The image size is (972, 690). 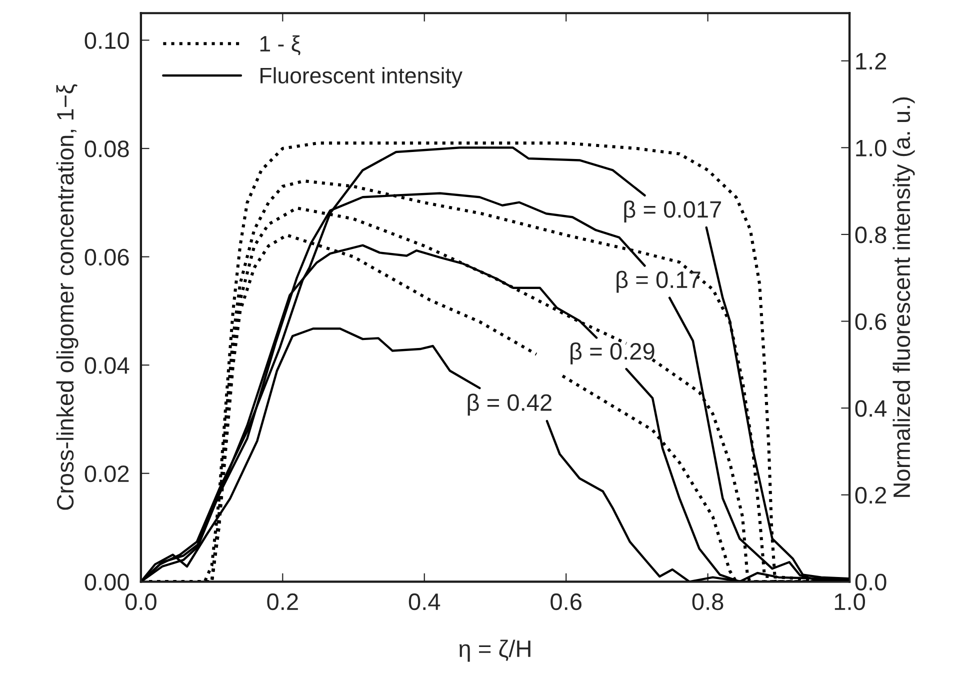 I want to click on y2-tick-label: 0.0, so click(x=870, y=582).